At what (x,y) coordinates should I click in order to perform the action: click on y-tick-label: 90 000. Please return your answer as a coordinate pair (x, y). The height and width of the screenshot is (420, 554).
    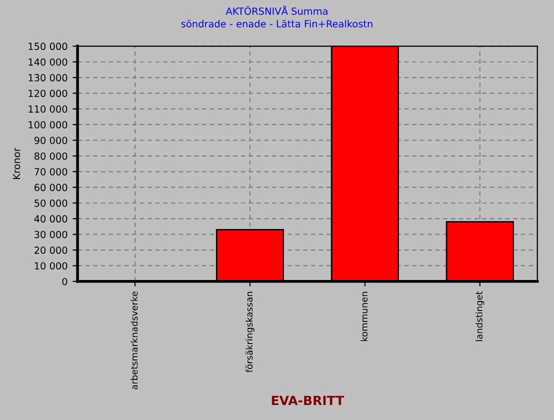
    Looking at the image, I should click on (51, 140).